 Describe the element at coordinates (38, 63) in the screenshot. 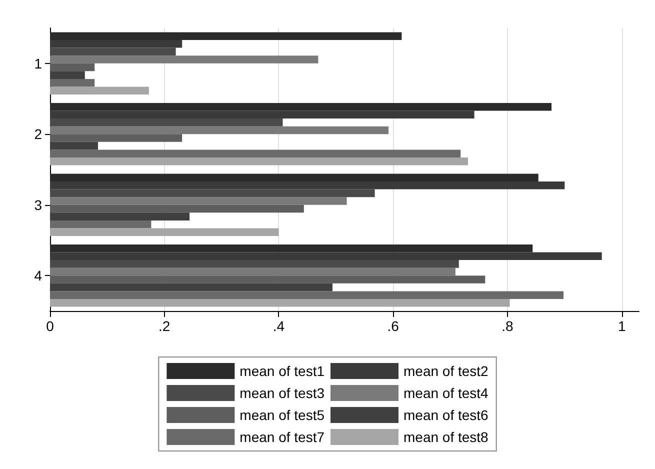

I see `y-tick-label: 1` at that location.